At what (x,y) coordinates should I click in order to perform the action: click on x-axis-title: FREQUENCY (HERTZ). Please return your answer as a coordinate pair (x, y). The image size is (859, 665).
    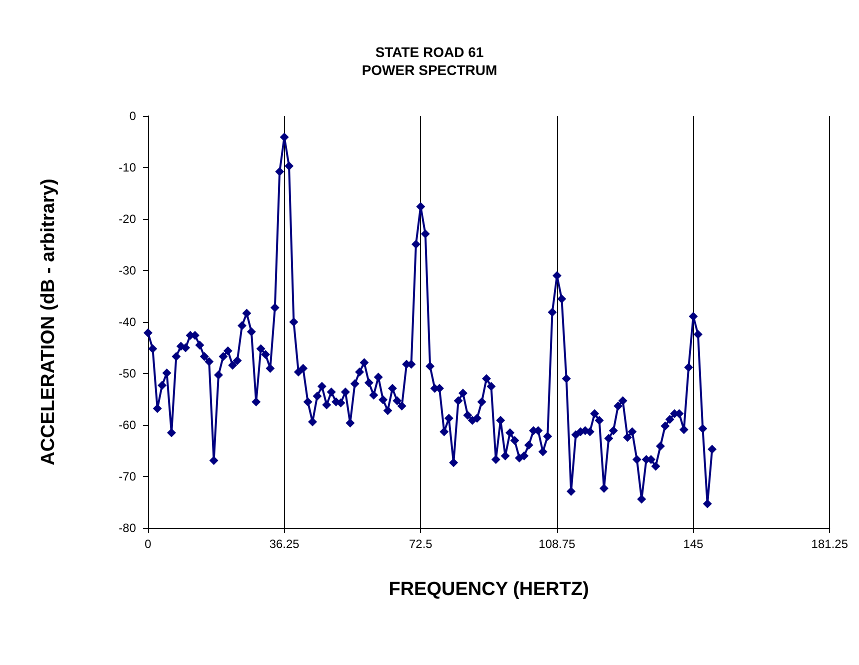
    Looking at the image, I should click on (488, 589).